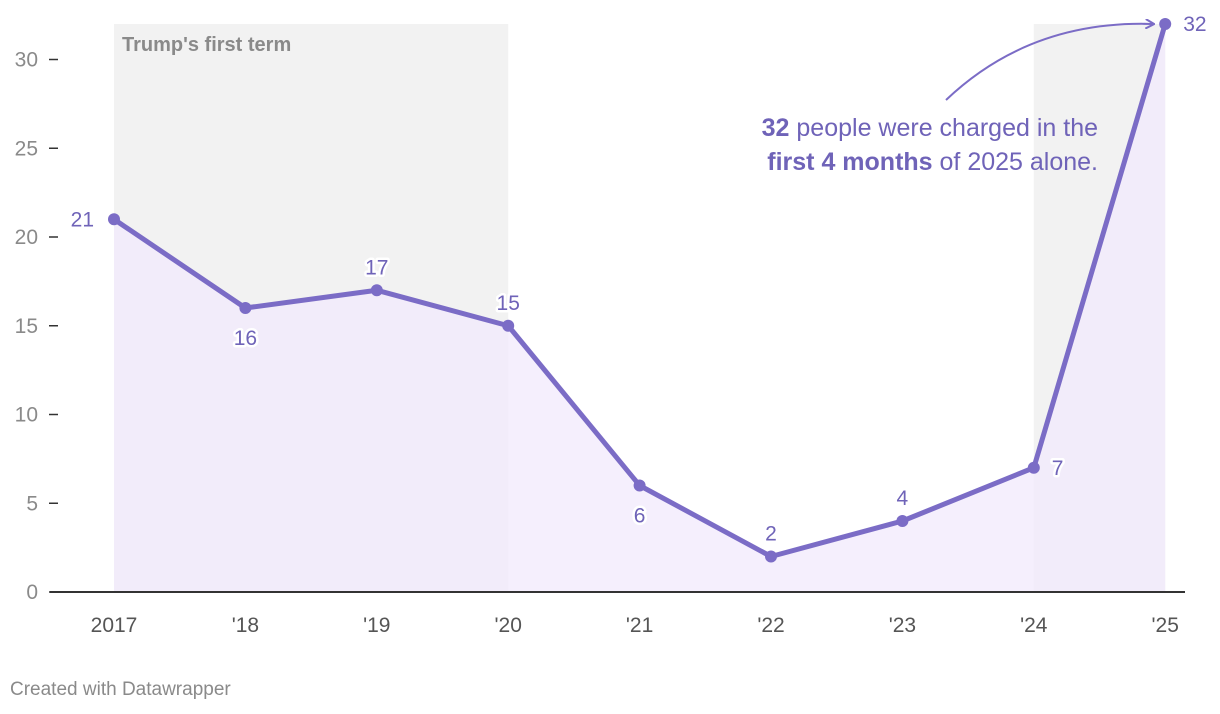 This screenshot has height=714, width=1220. Describe the element at coordinates (26, 148) in the screenshot. I see `y-tick-label: 25` at that location.